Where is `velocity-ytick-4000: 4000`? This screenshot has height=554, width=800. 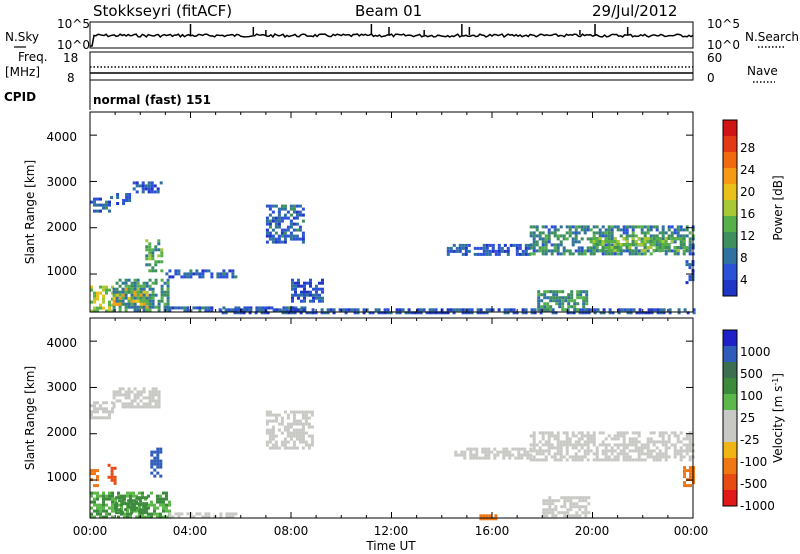
velocity-ytick-4000: 4000 is located at coordinates (61, 343).